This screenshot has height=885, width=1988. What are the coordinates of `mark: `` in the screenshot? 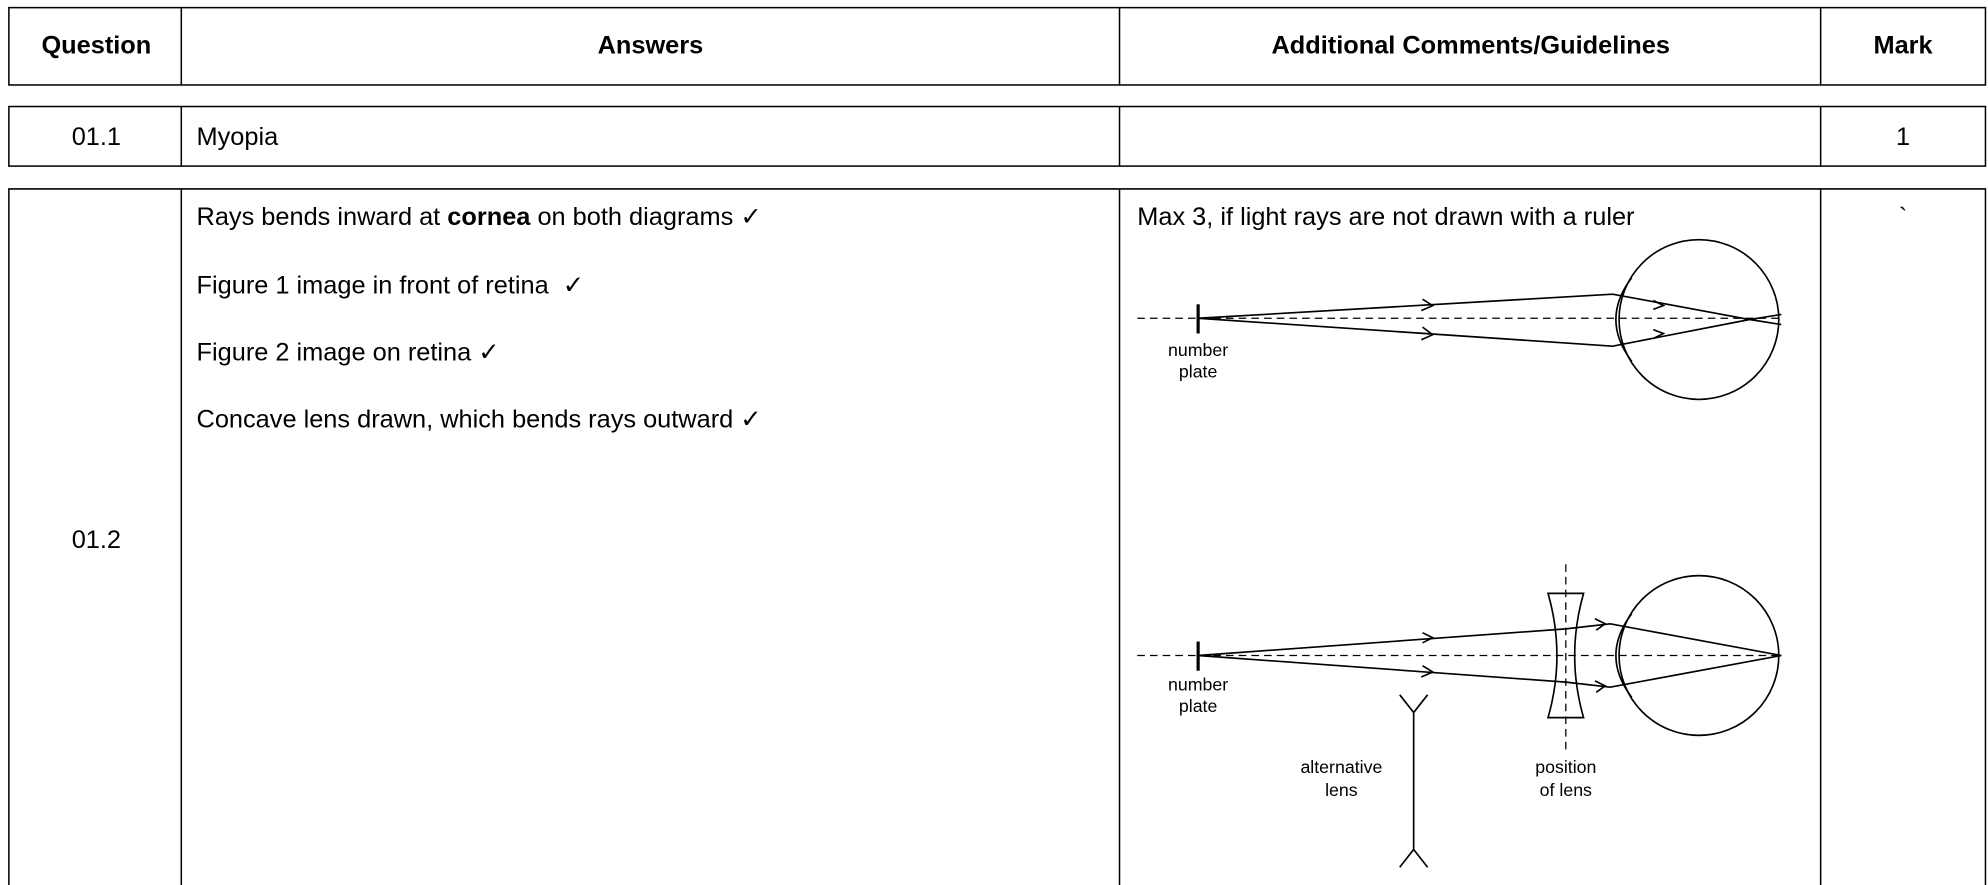 It's located at (1903, 217).